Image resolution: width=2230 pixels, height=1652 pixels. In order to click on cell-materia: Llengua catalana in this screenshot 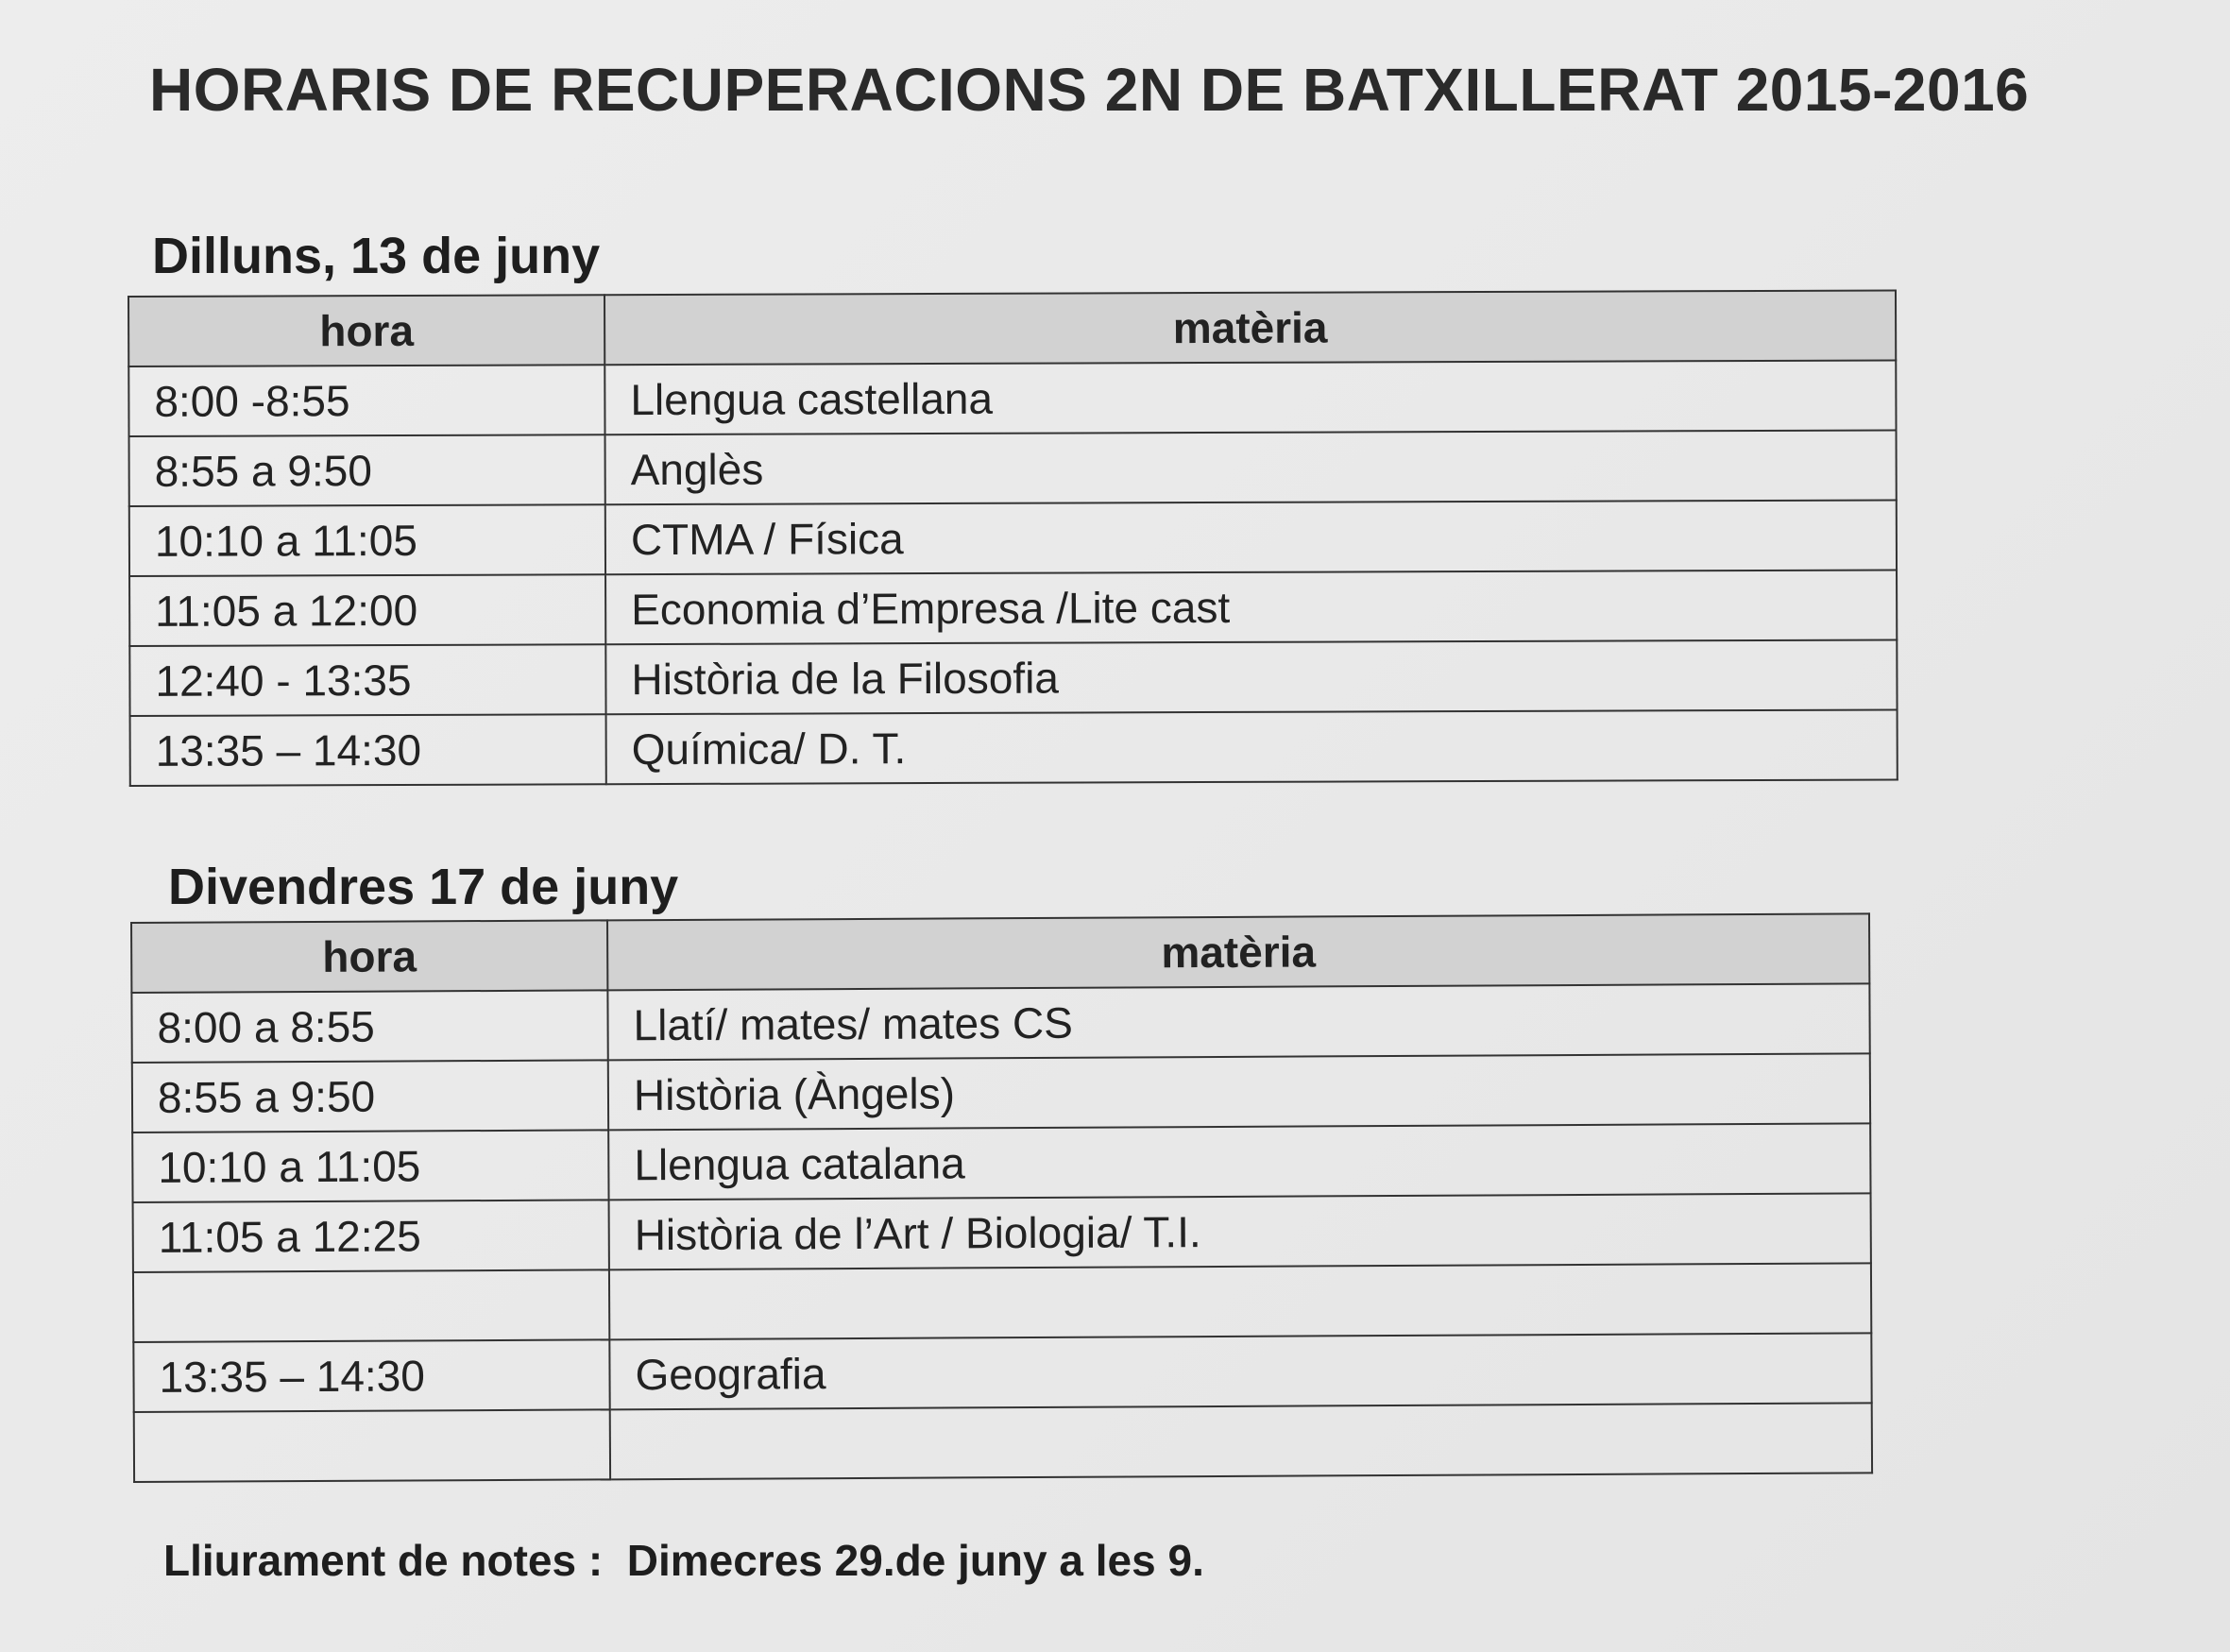, I will do `click(1239, 1162)`.